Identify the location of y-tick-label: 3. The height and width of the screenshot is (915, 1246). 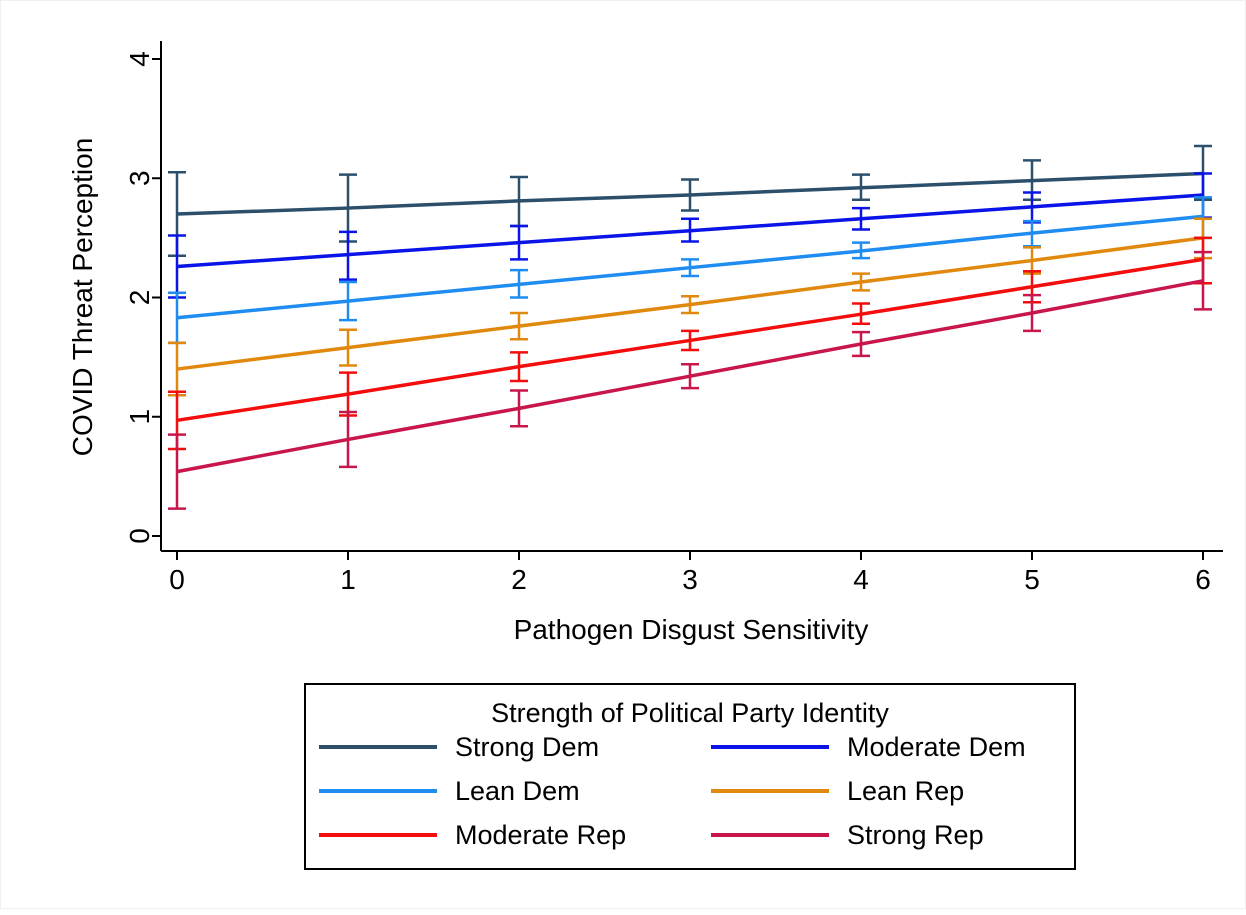
(139, 178).